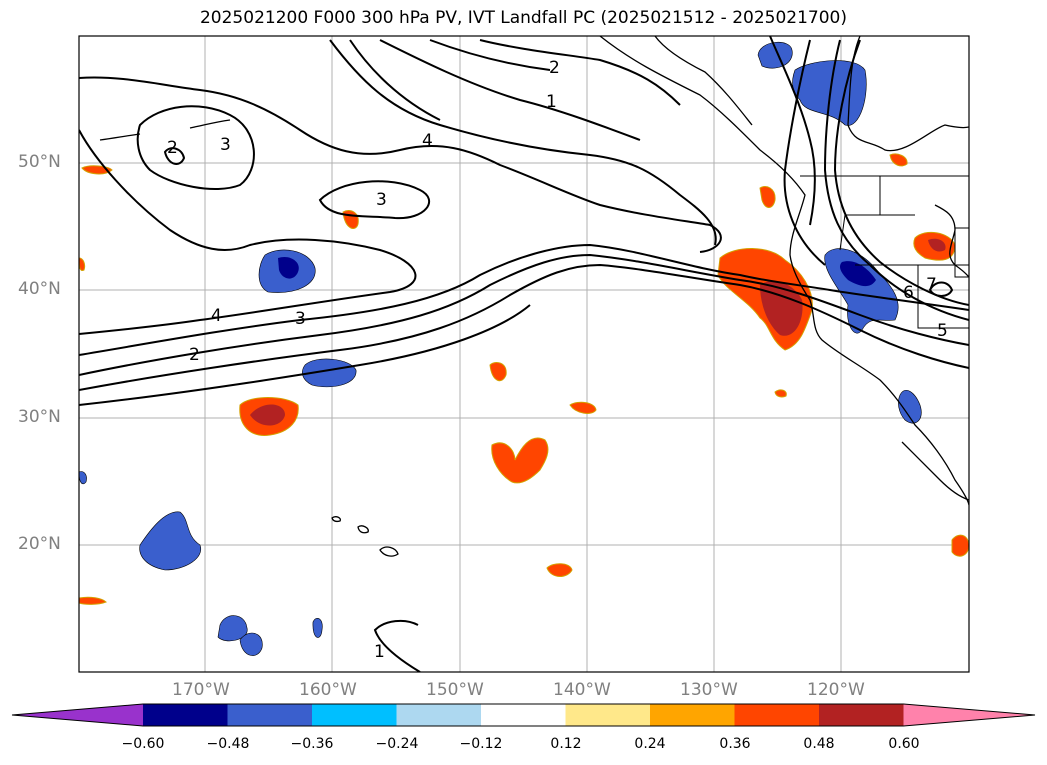 This screenshot has width=1047, height=765. Describe the element at coordinates (904, 744) in the screenshot. I see `colorbar-tick-label: 0.60` at that location.